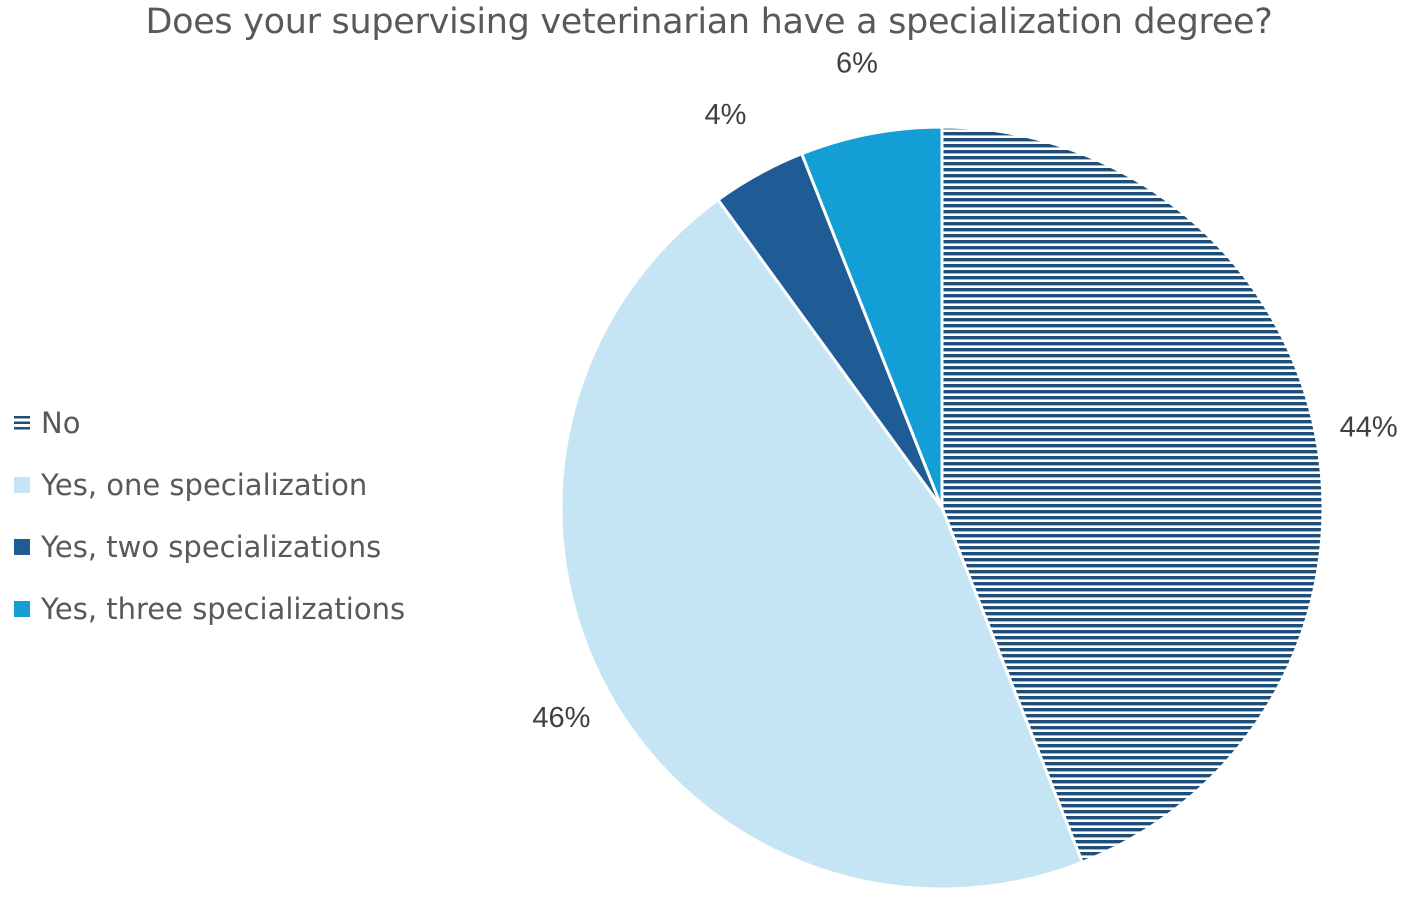 The height and width of the screenshot is (898, 1418). What do you see at coordinates (725, 115) in the screenshot?
I see `data-label-two-specializations: 4%` at bounding box center [725, 115].